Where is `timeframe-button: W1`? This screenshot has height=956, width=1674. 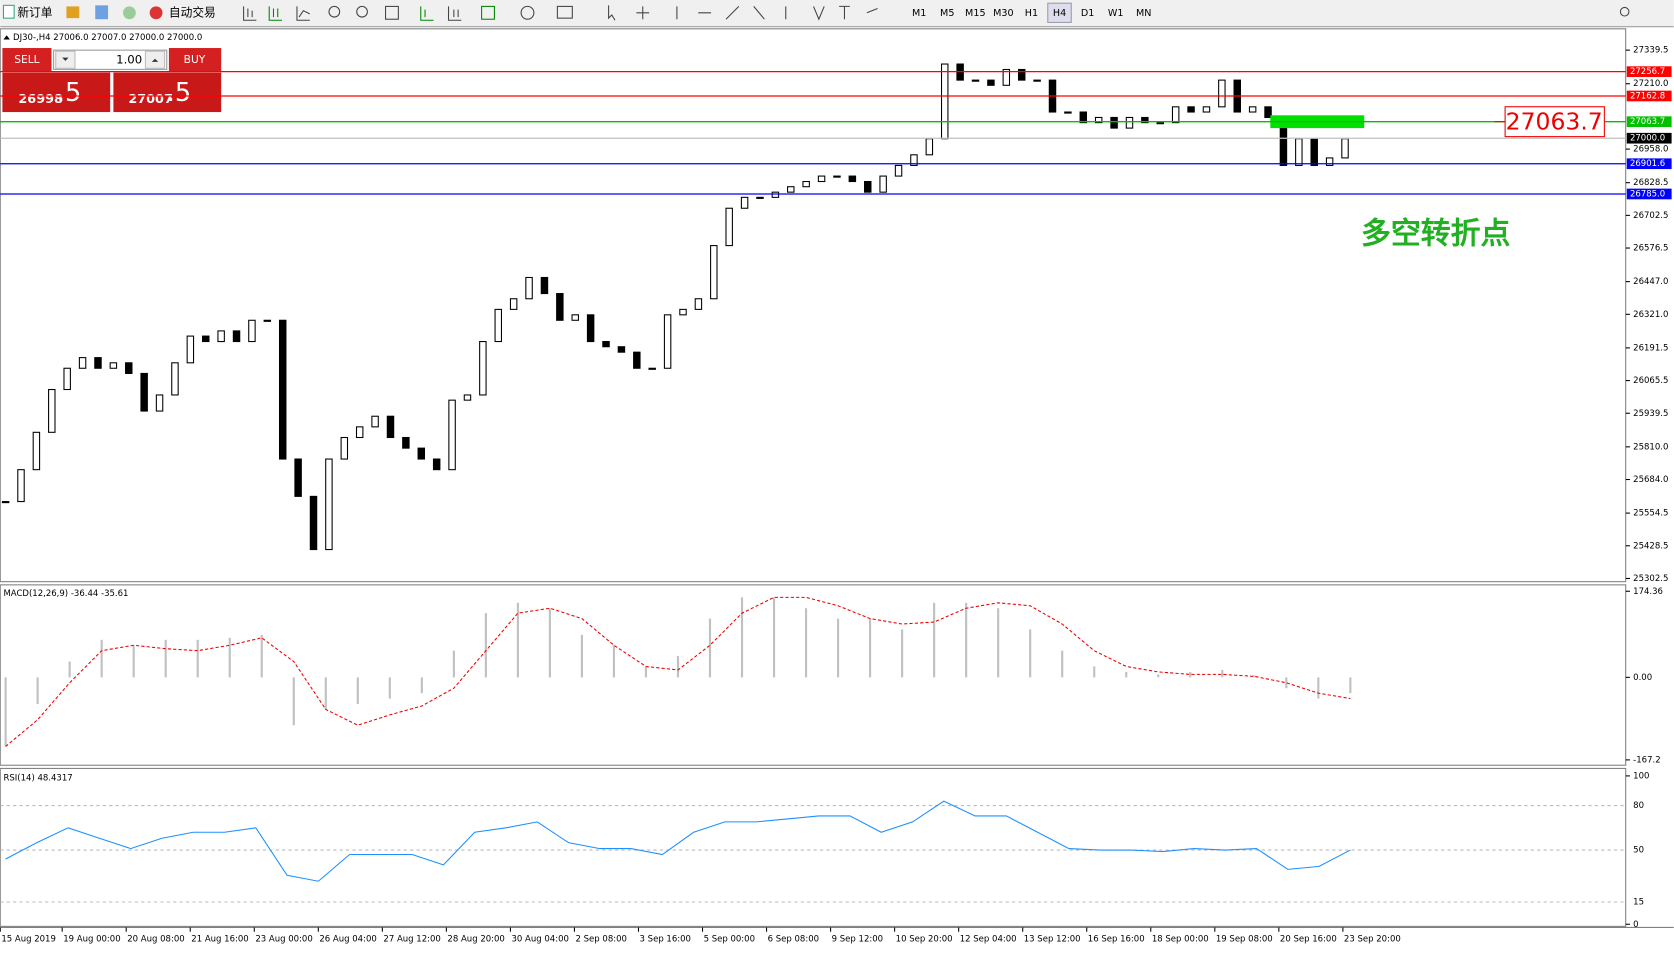 timeframe-button: W1 is located at coordinates (1116, 13).